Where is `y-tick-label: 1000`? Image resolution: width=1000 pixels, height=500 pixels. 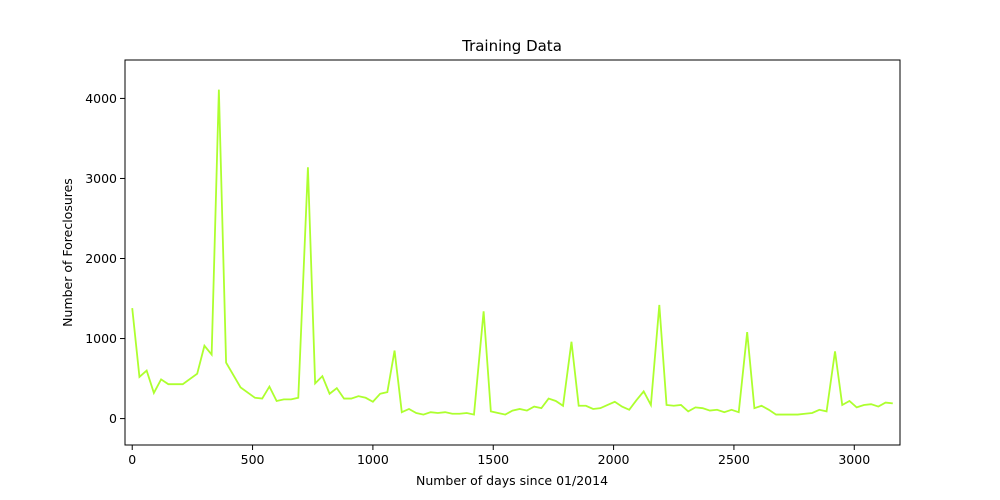 y-tick-label: 1000 is located at coordinates (101, 338).